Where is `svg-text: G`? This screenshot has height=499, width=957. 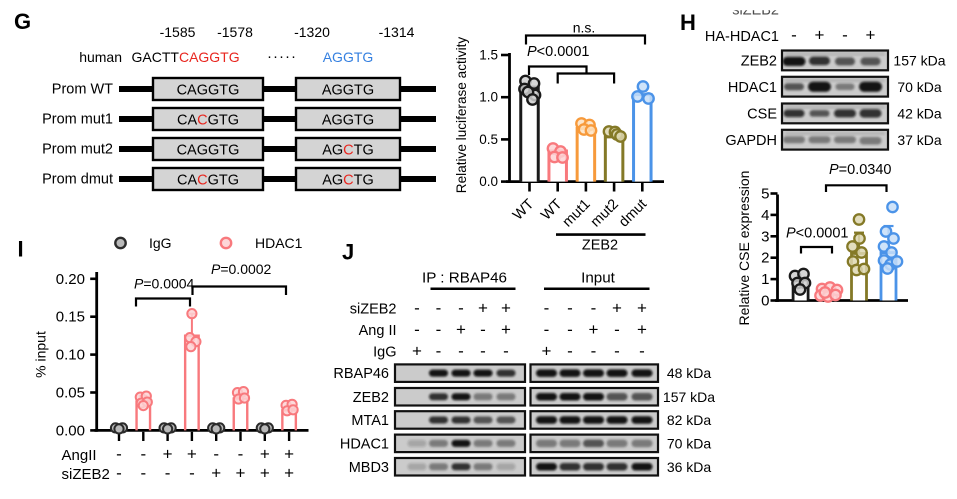 svg-text: G is located at coordinates (22, 21).